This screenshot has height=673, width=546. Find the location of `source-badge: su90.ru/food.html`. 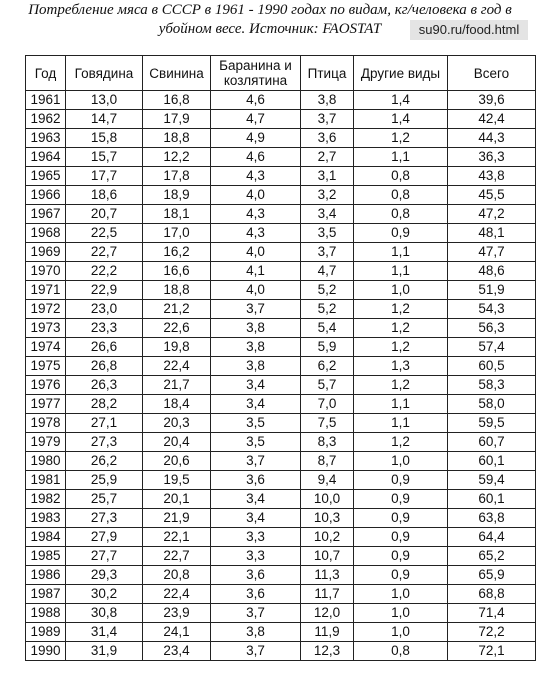

source-badge: su90.ru/food.html is located at coordinates (469, 30).